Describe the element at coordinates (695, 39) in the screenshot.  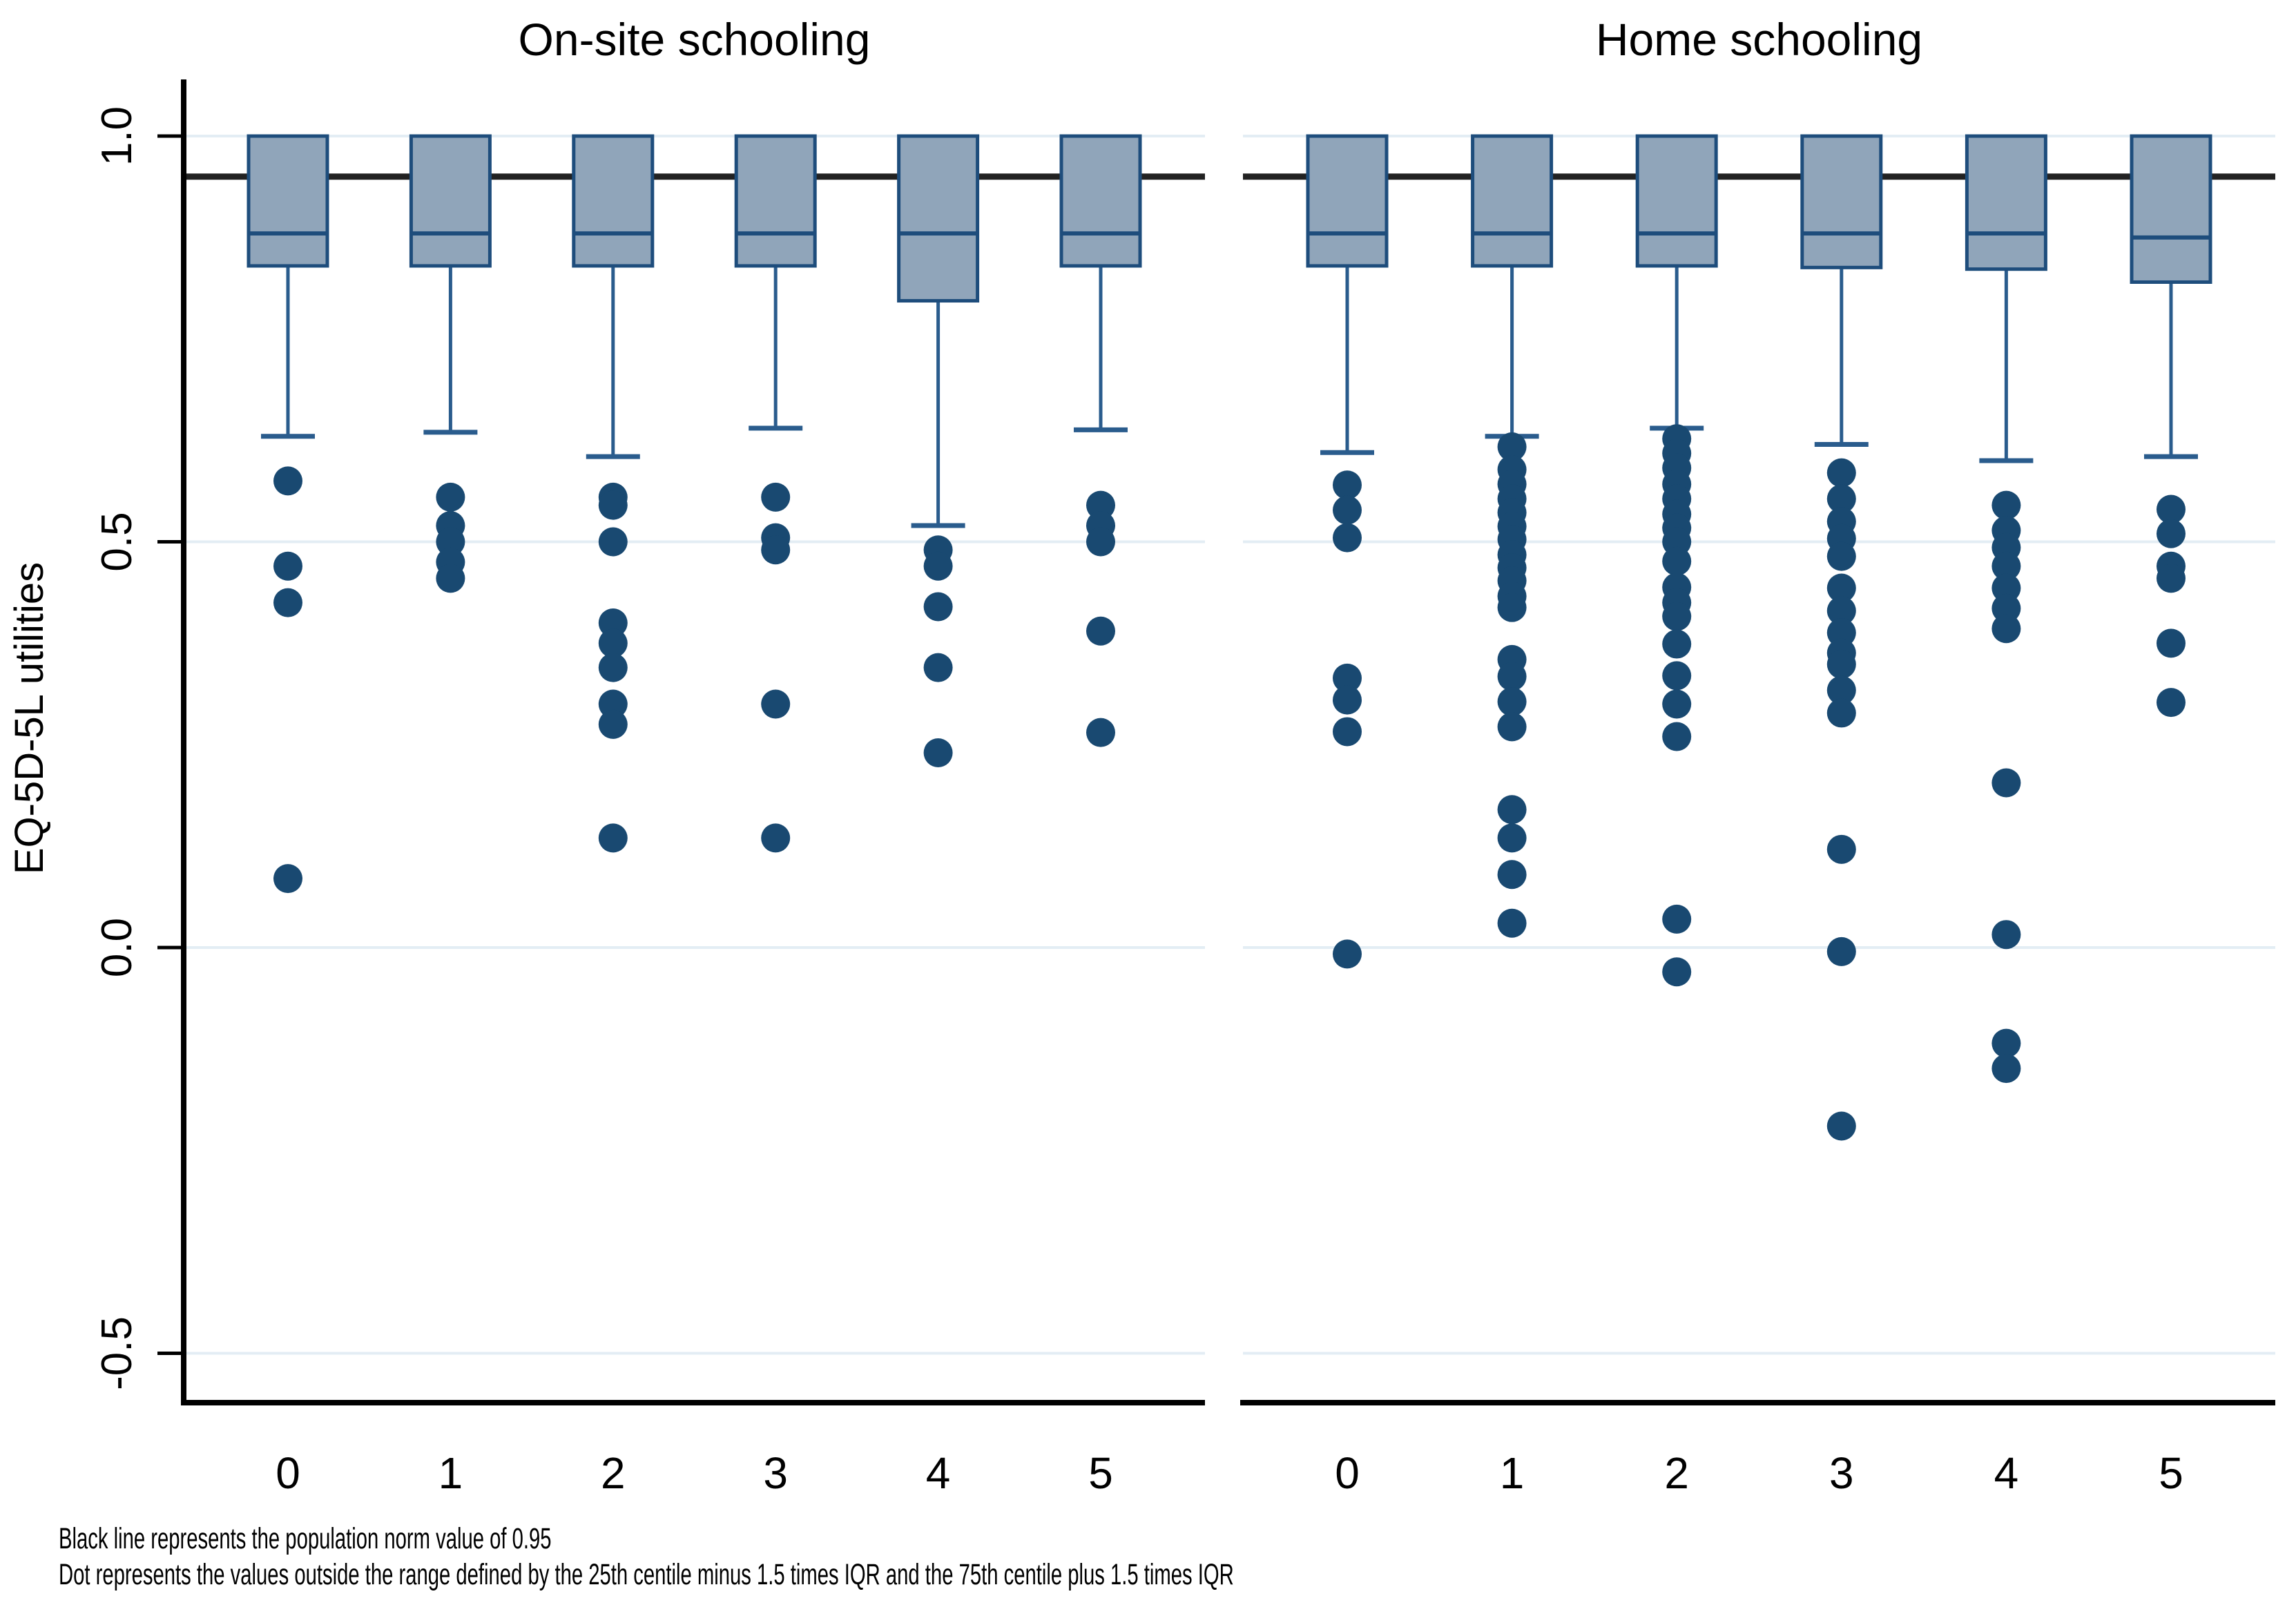
I see `panel-title: On-site schooling` at that location.